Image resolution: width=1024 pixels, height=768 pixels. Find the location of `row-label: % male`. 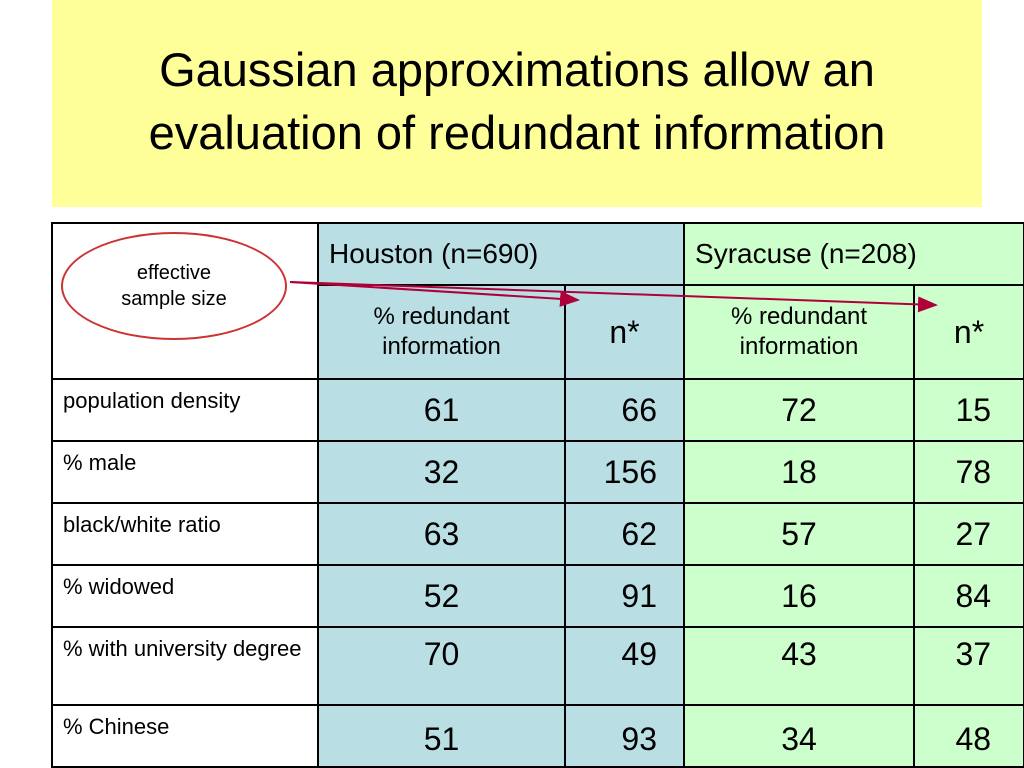

row-label: % male is located at coordinates (185, 472).